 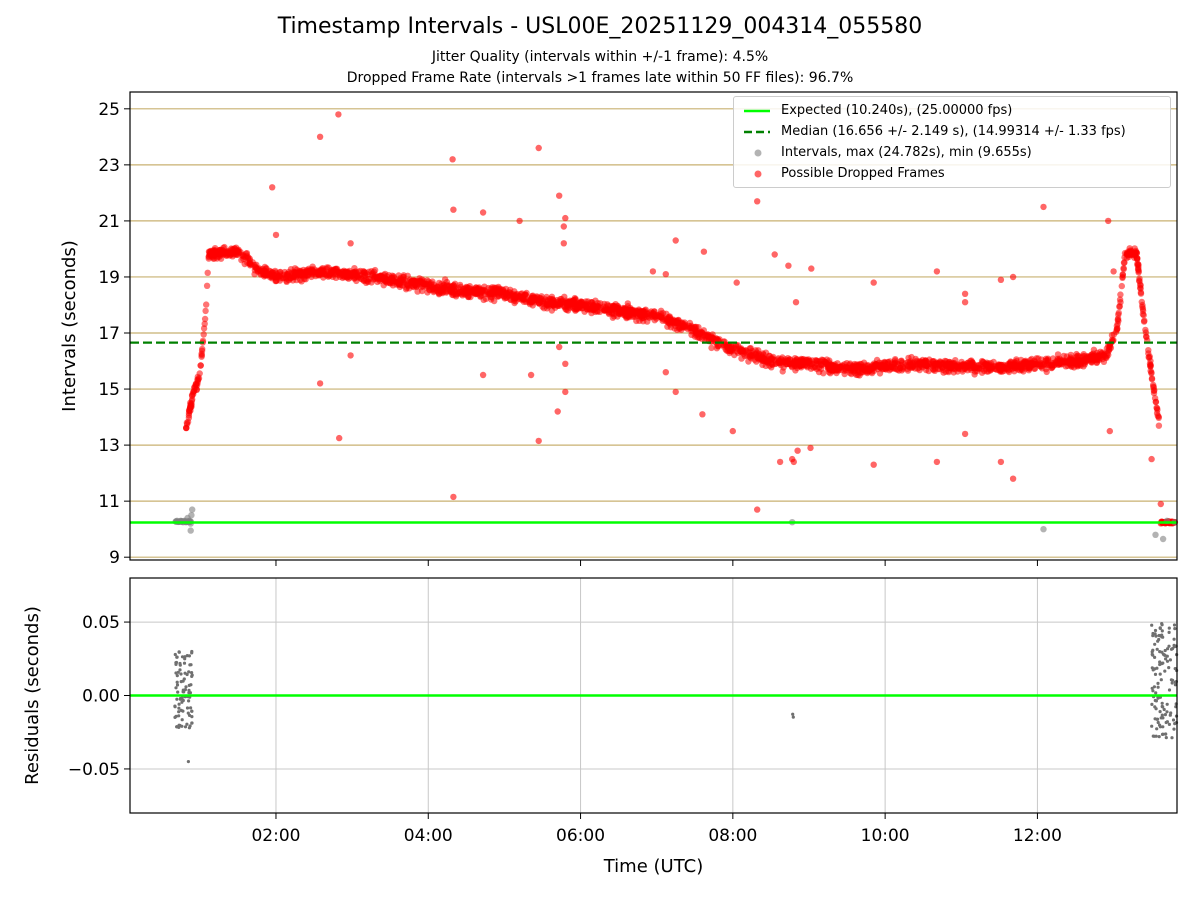 I want to click on residual-y-tick-label: −0.05, so click(x=94, y=770).